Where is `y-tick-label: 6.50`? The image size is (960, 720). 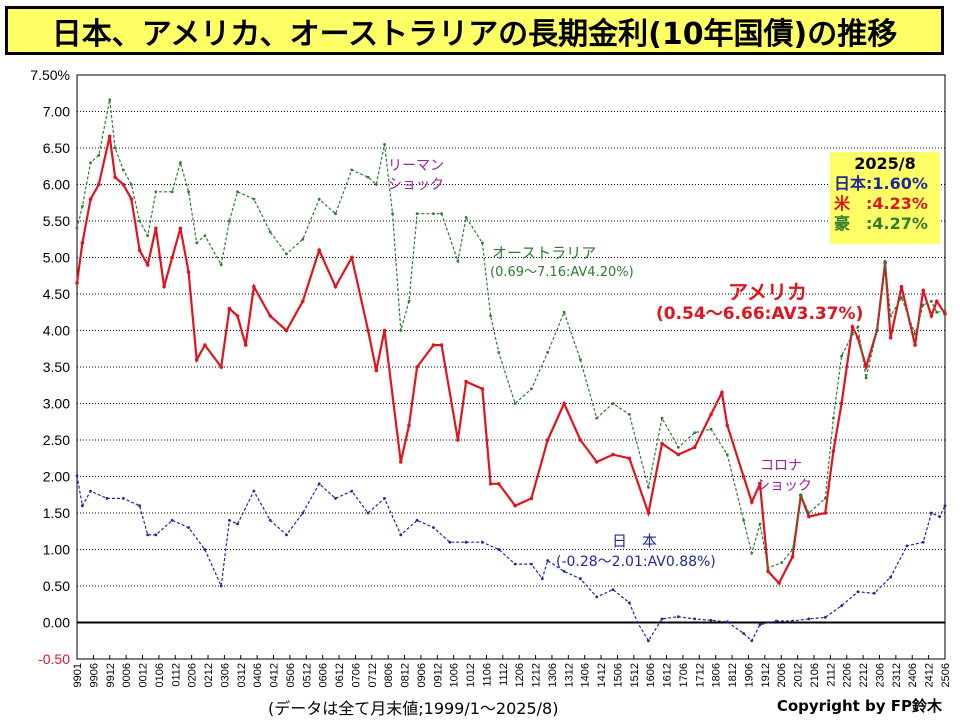
y-tick-label: 6.50 is located at coordinates (56, 148).